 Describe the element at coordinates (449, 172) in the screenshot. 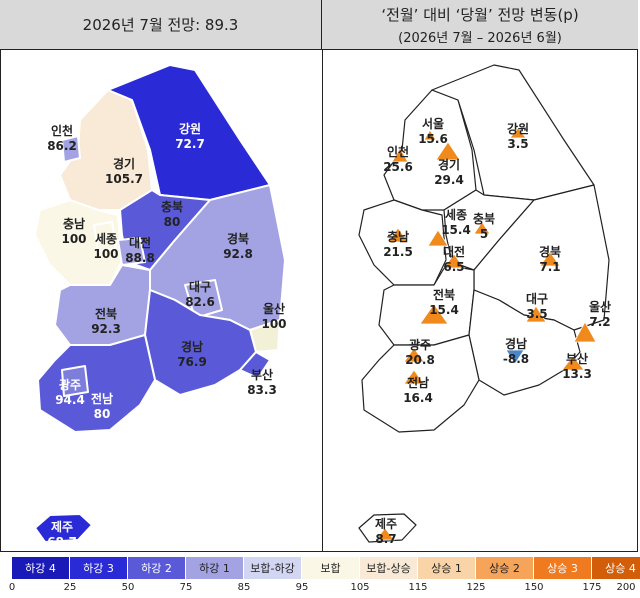

I see `rlabel-gyeonggi: 경기 29.4` at that location.